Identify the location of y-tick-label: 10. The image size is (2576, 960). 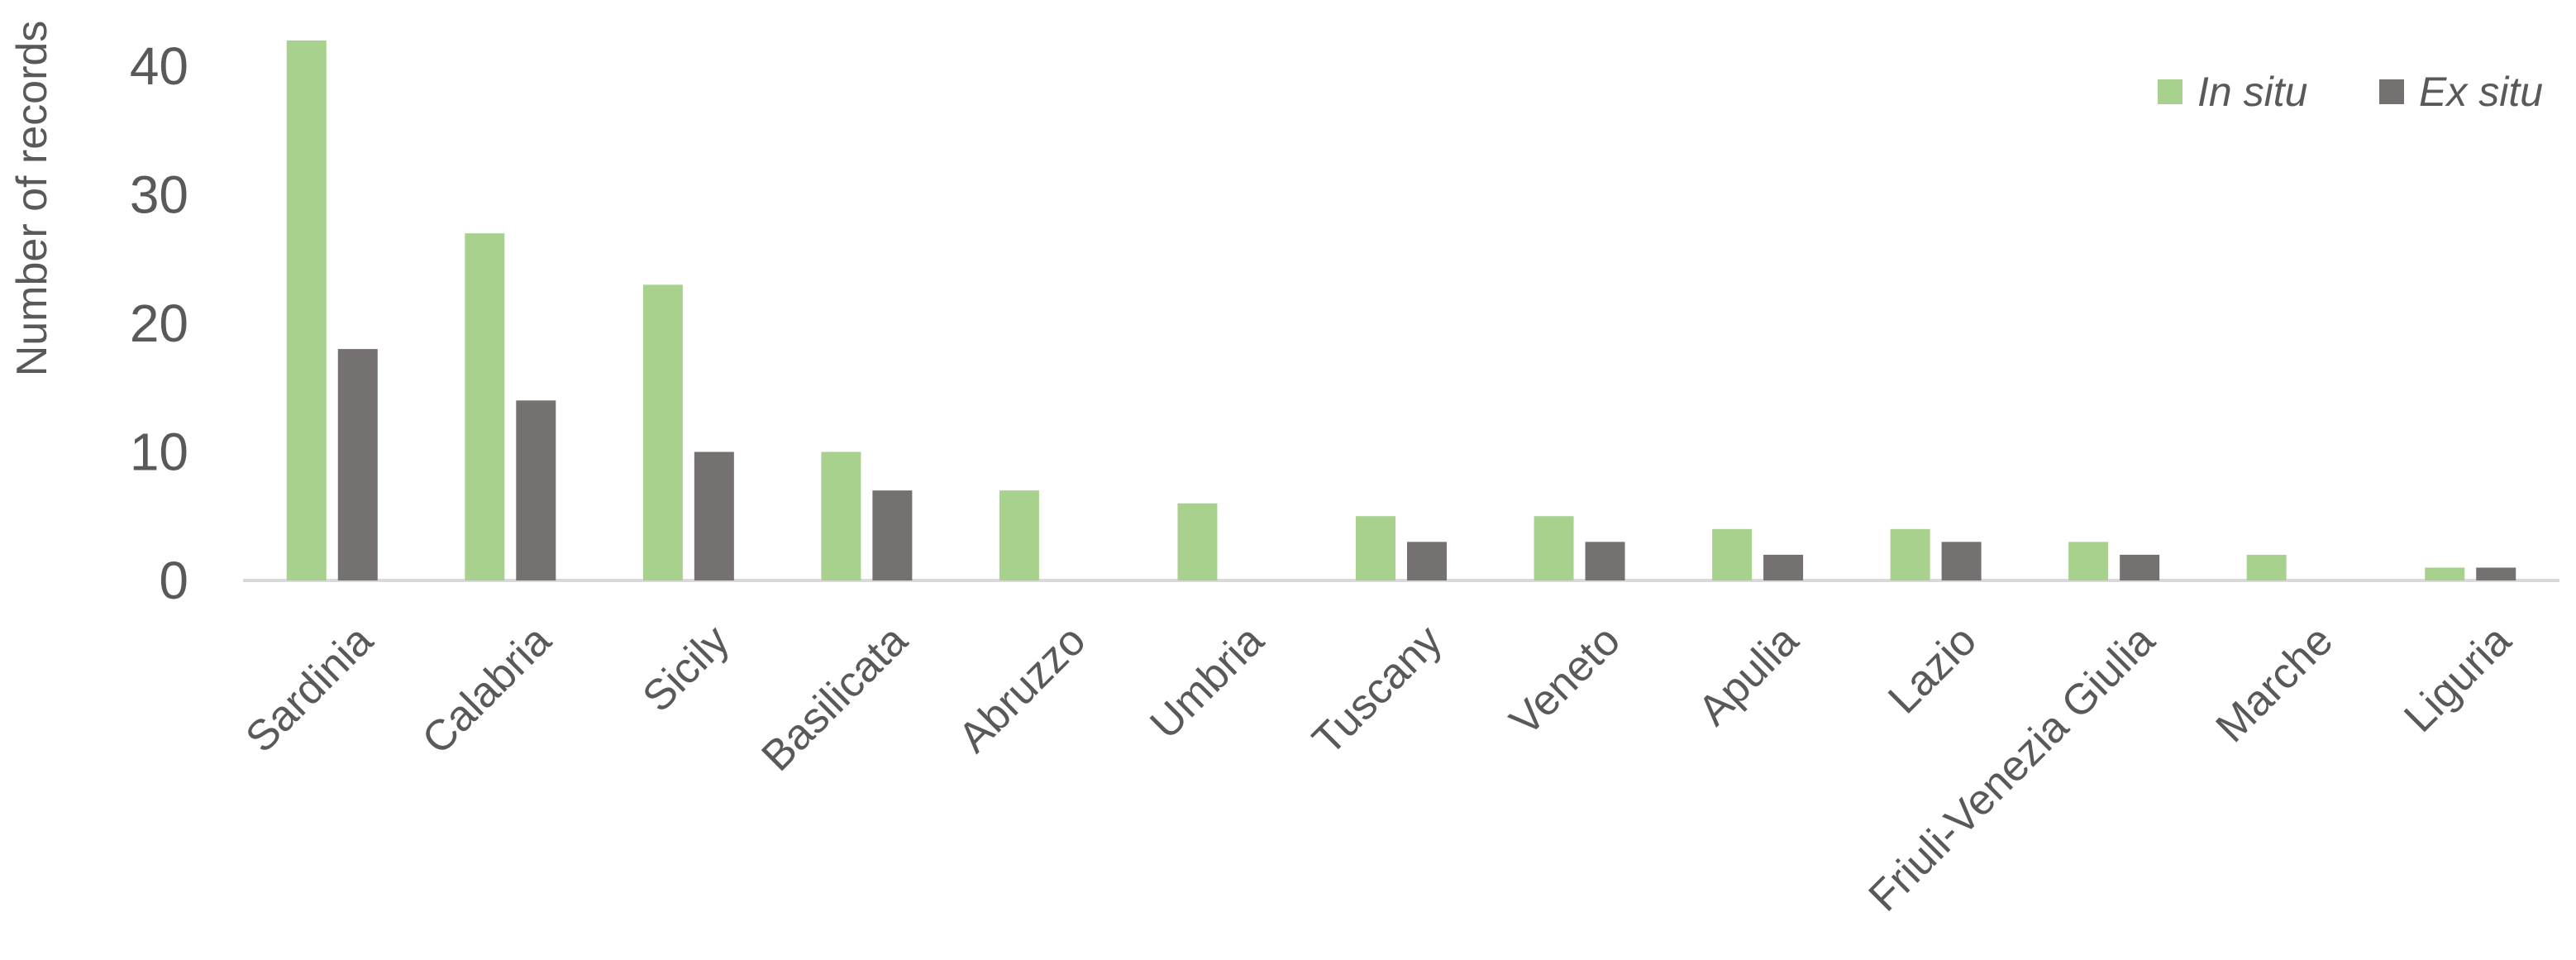
(159, 452).